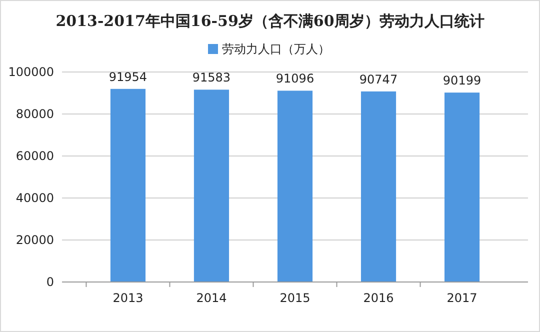 This screenshot has width=540, height=332. What do you see at coordinates (128, 298) in the screenshot?
I see `x-tick-label: 2013` at bounding box center [128, 298].